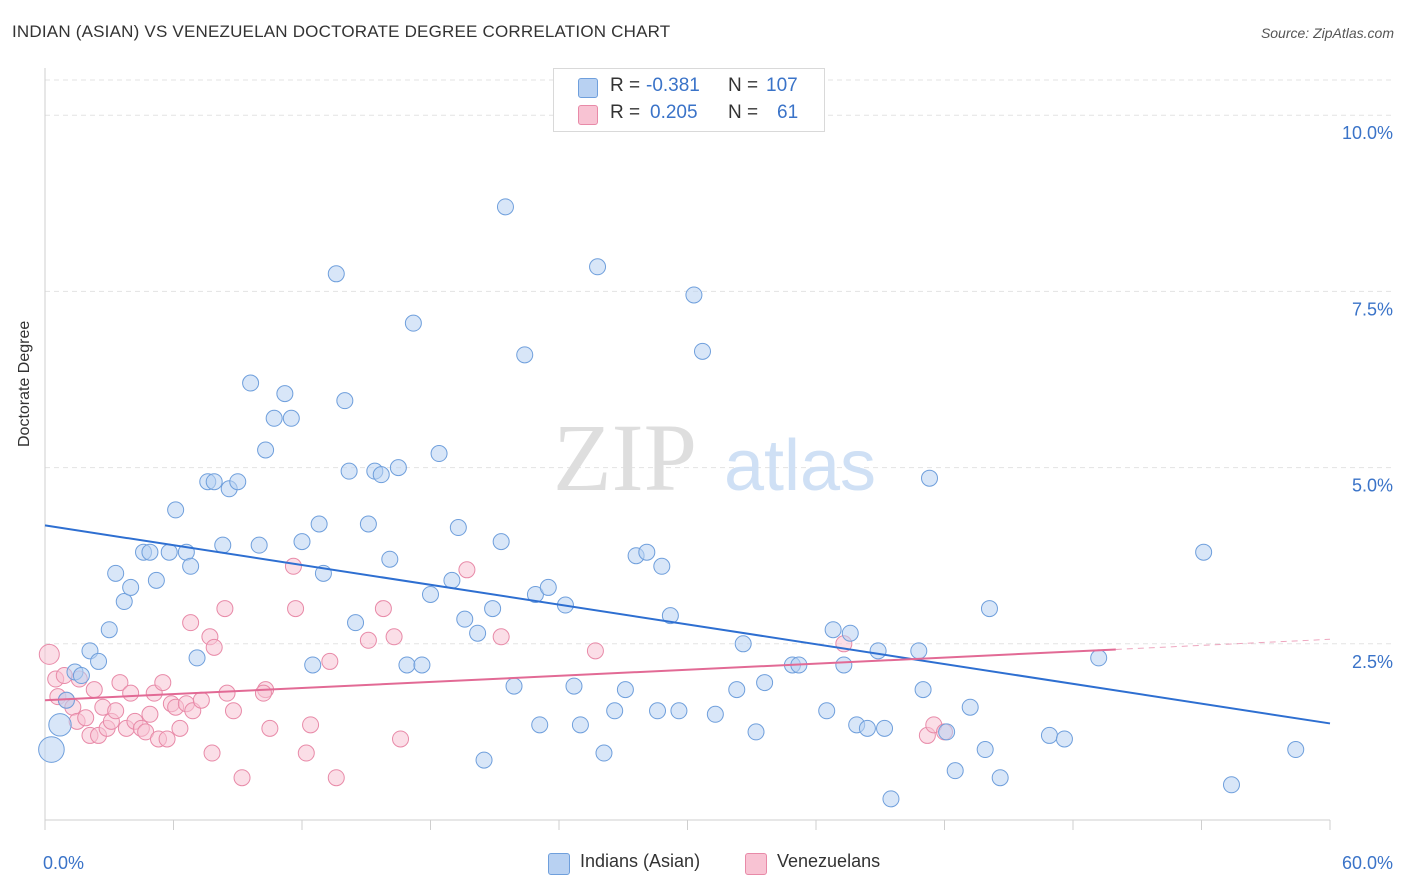 The width and height of the screenshot is (1406, 892). Describe the element at coordinates (689, 100) in the screenshot. I see `correlation-legend: R = -0.381 N = 107 R = 0.205 N = 61` at that location.